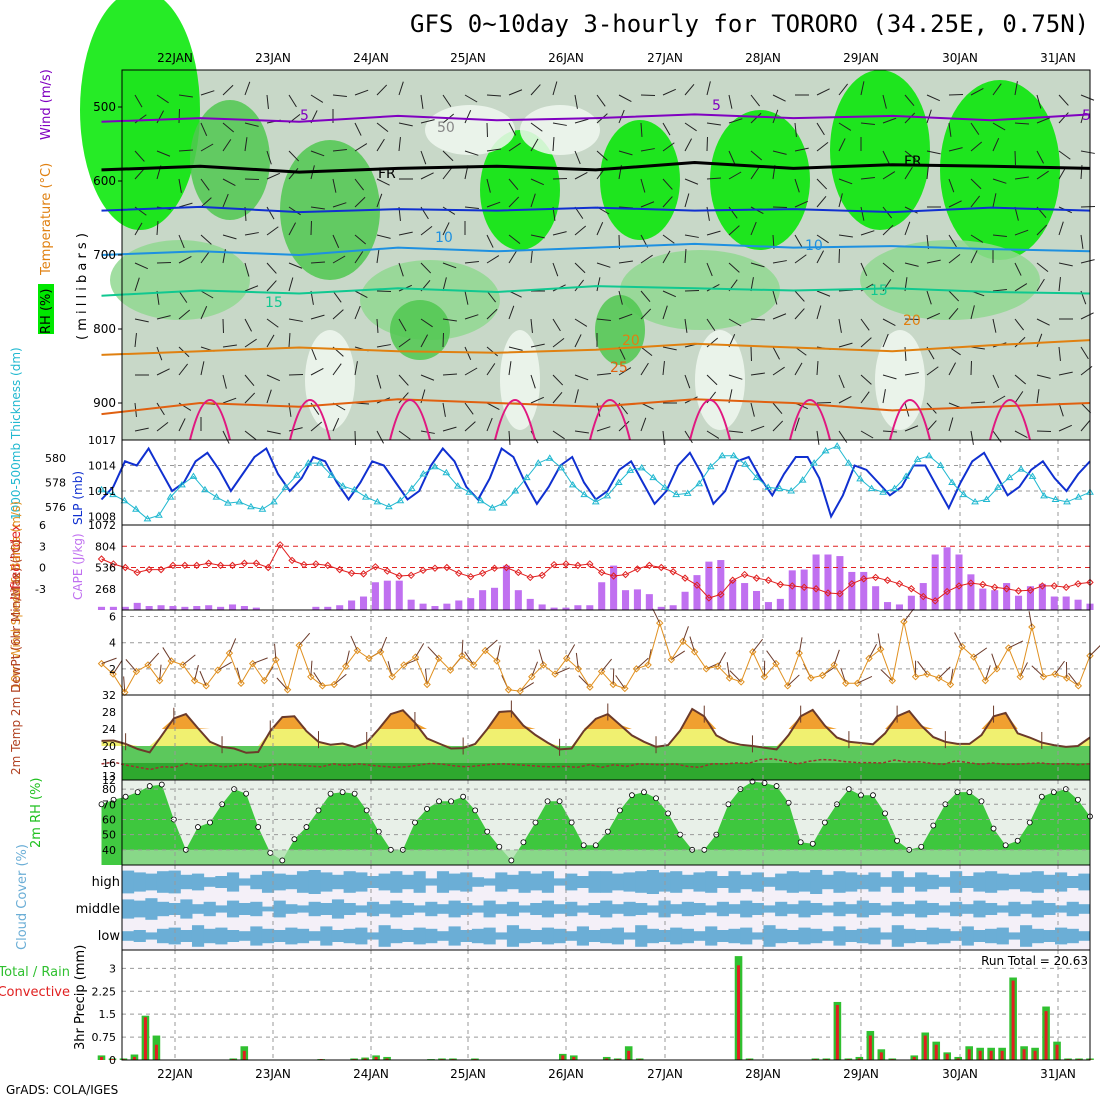 Image resolution: width=1100 pixels, height=1100 pixels. I want to click on ylabel-wind: Wind (m/s), so click(46, 104).